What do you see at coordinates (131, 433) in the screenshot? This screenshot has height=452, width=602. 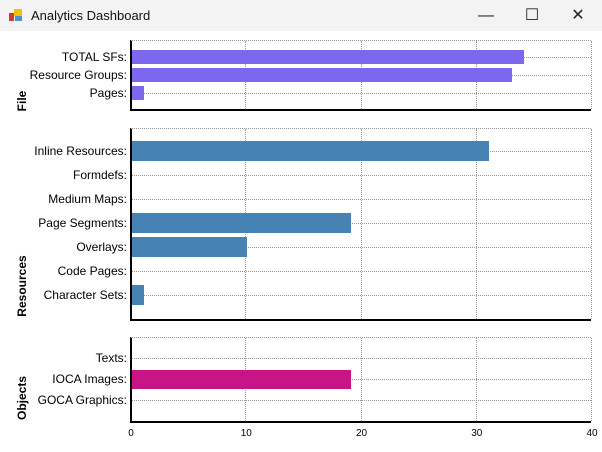 I see `x-tick-label: 0` at bounding box center [131, 433].